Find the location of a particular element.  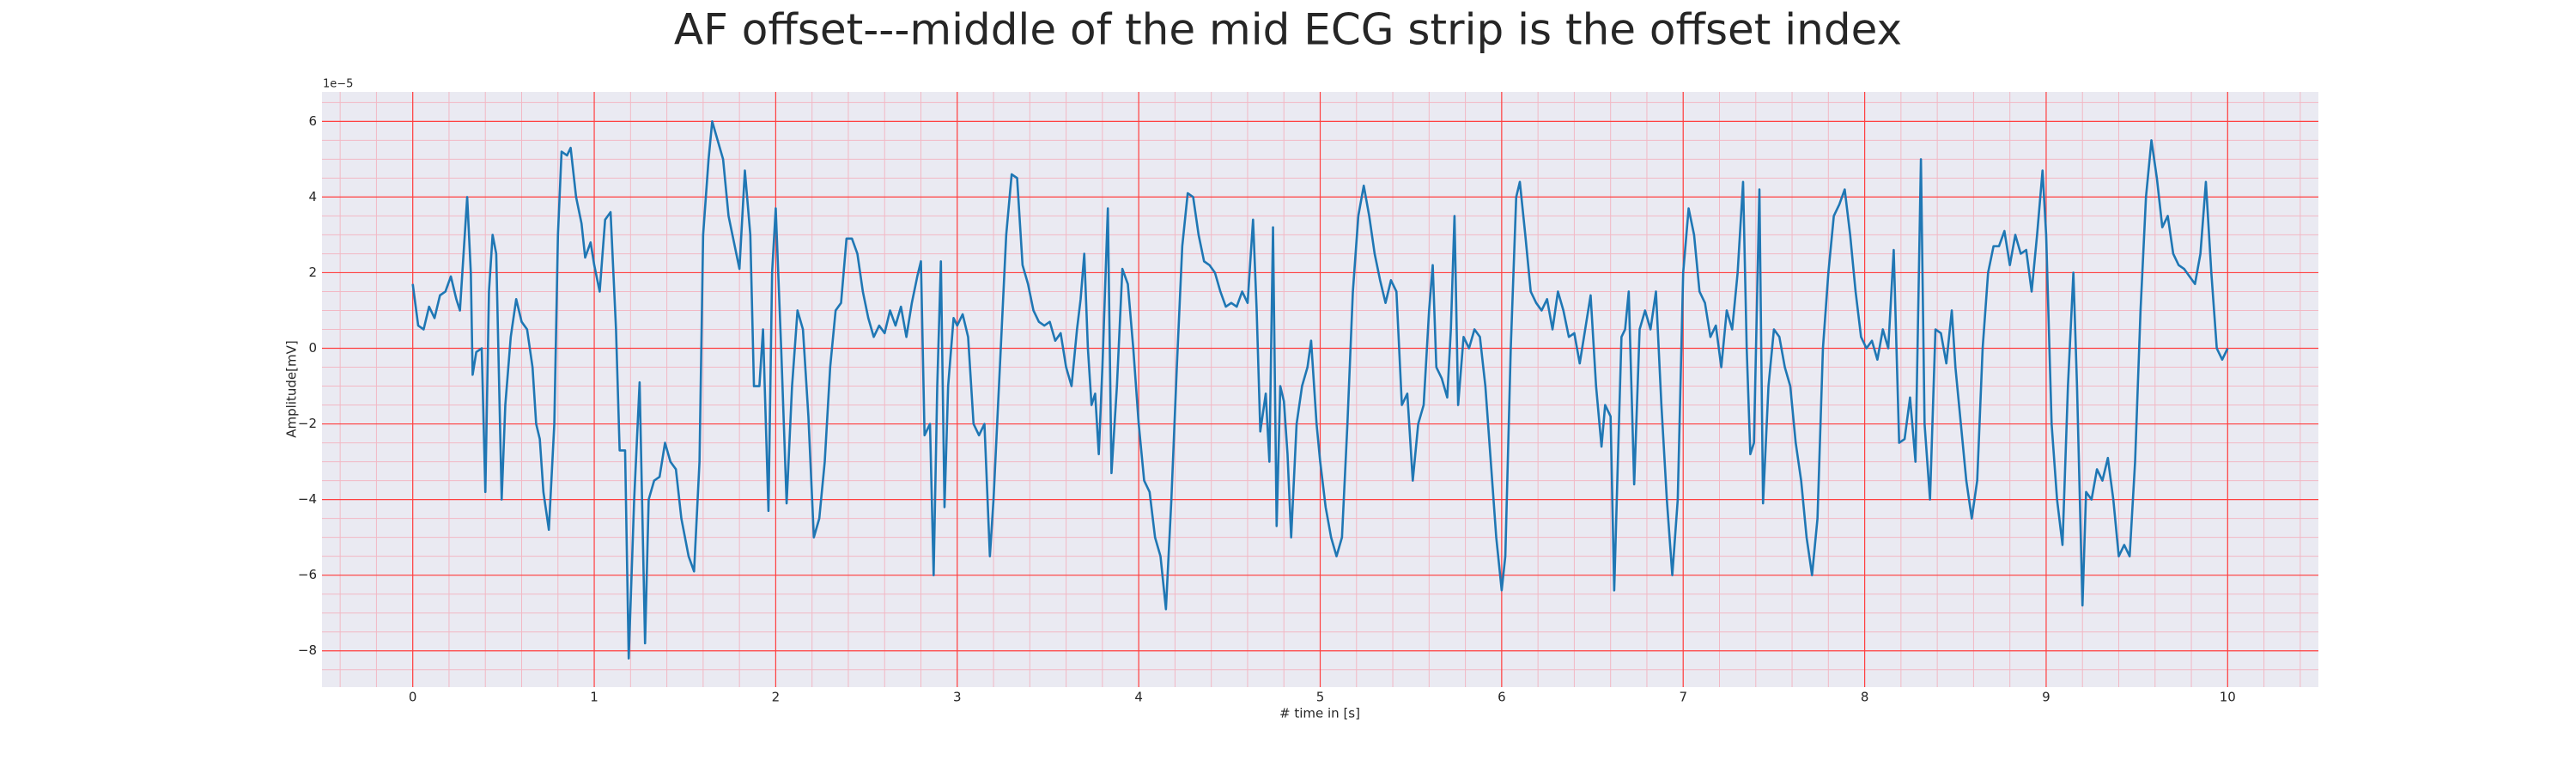

y-tick-label: 2 is located at coordinates (312, 272).